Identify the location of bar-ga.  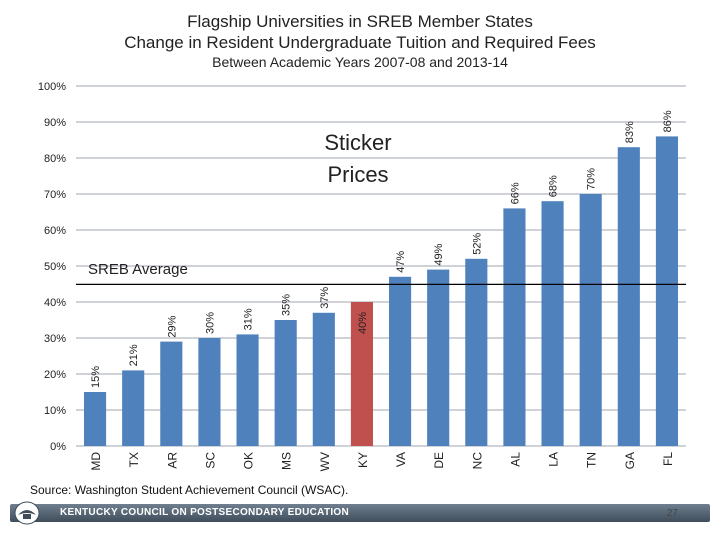
(628, 296).